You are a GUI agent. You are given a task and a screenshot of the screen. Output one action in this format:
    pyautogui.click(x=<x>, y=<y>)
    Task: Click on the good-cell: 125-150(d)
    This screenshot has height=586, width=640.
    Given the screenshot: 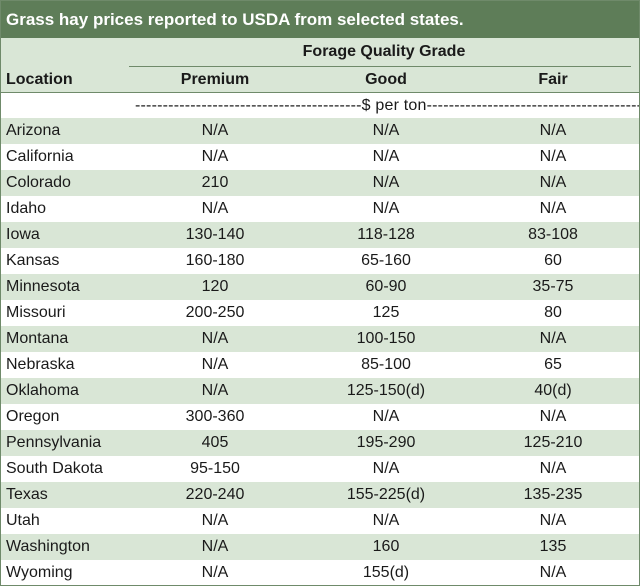 What is the action you would take?
    pyautogui.click(x=386, y=390)
    